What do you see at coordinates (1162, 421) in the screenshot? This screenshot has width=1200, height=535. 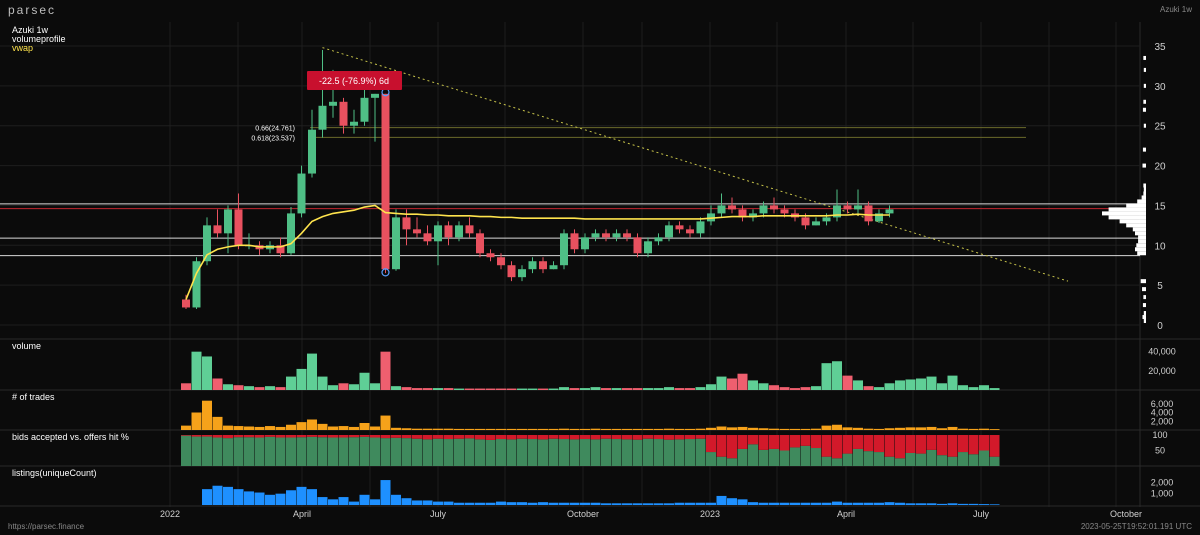 I see `y-tick-label: 2,000` at bounding box center [1162, 421].